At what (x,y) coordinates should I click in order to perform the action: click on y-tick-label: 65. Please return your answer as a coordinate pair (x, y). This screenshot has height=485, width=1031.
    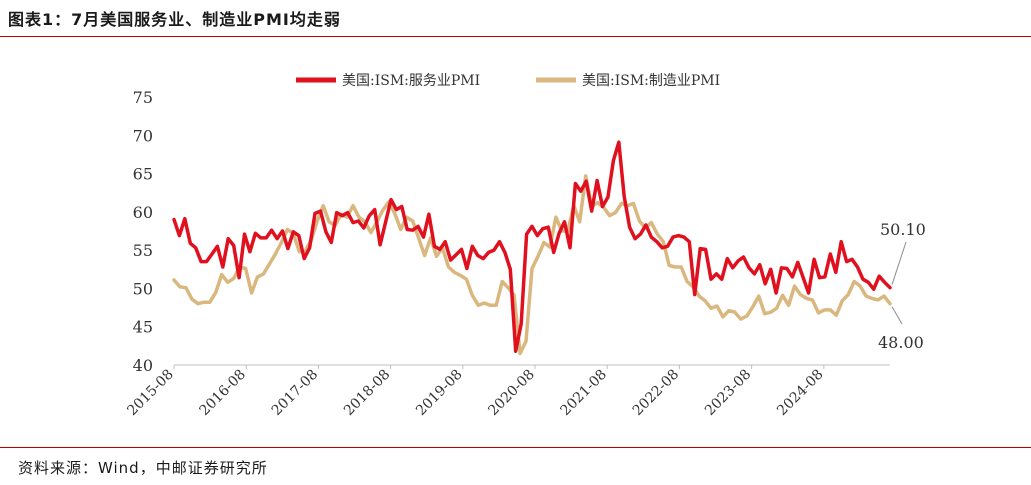
    Looking at the image, I should click on (143, 174).